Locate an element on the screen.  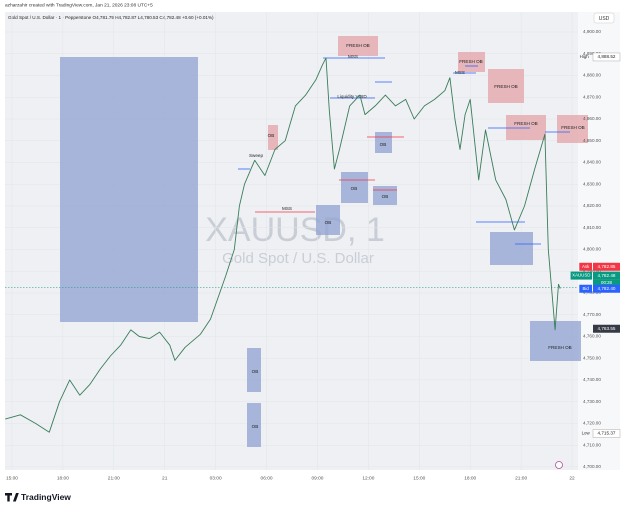
watermark: XAUUSD, 1 is located at coordinates (295, 230).